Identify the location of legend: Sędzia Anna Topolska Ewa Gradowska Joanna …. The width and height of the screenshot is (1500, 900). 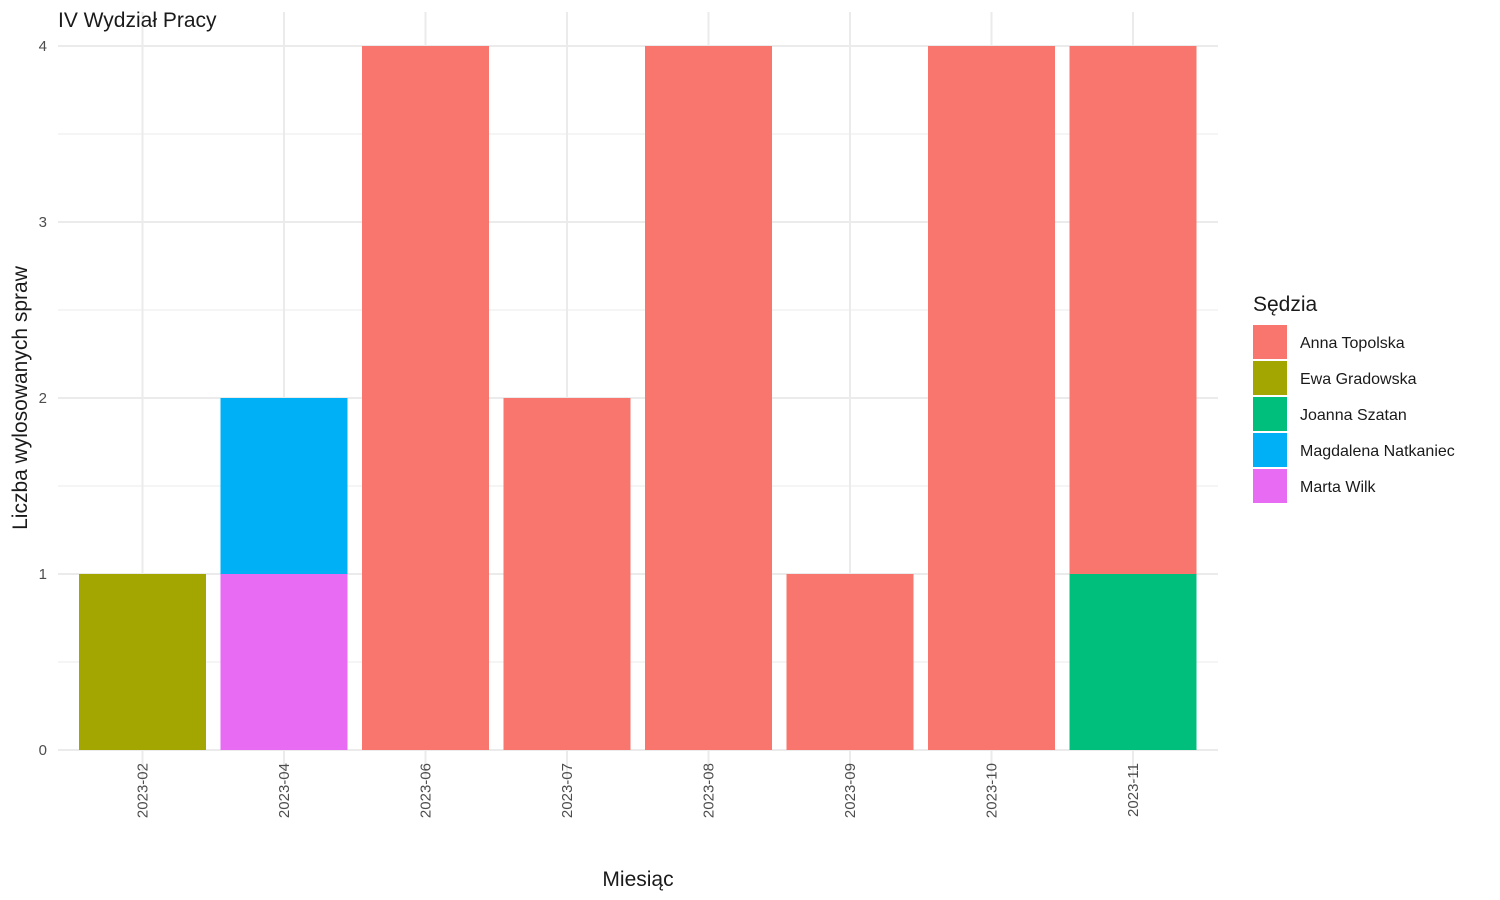
(1354, 398).